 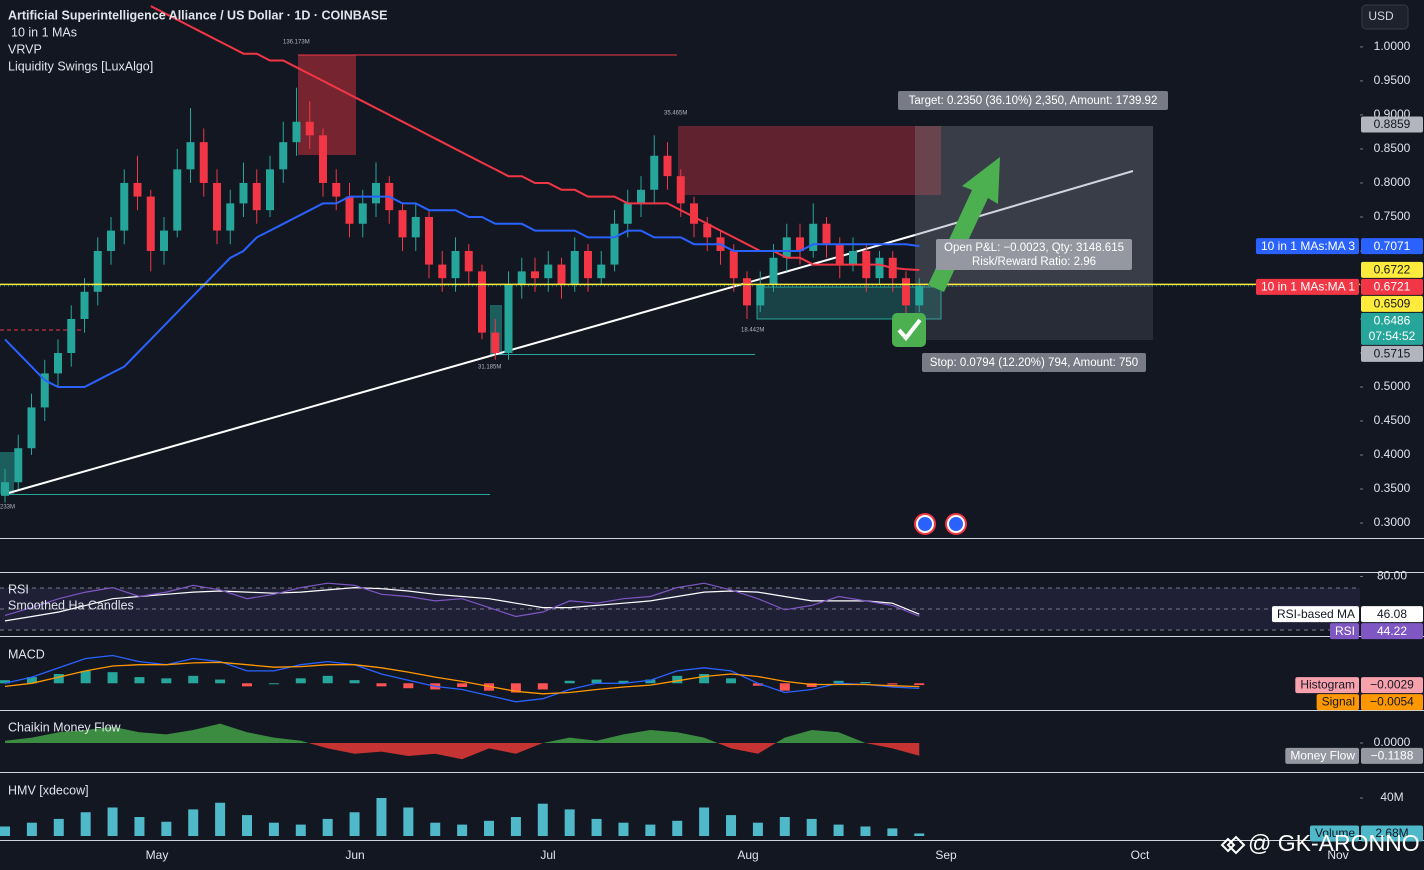 I want to click on pnl-label-bg, so click(x=1034, y=254).